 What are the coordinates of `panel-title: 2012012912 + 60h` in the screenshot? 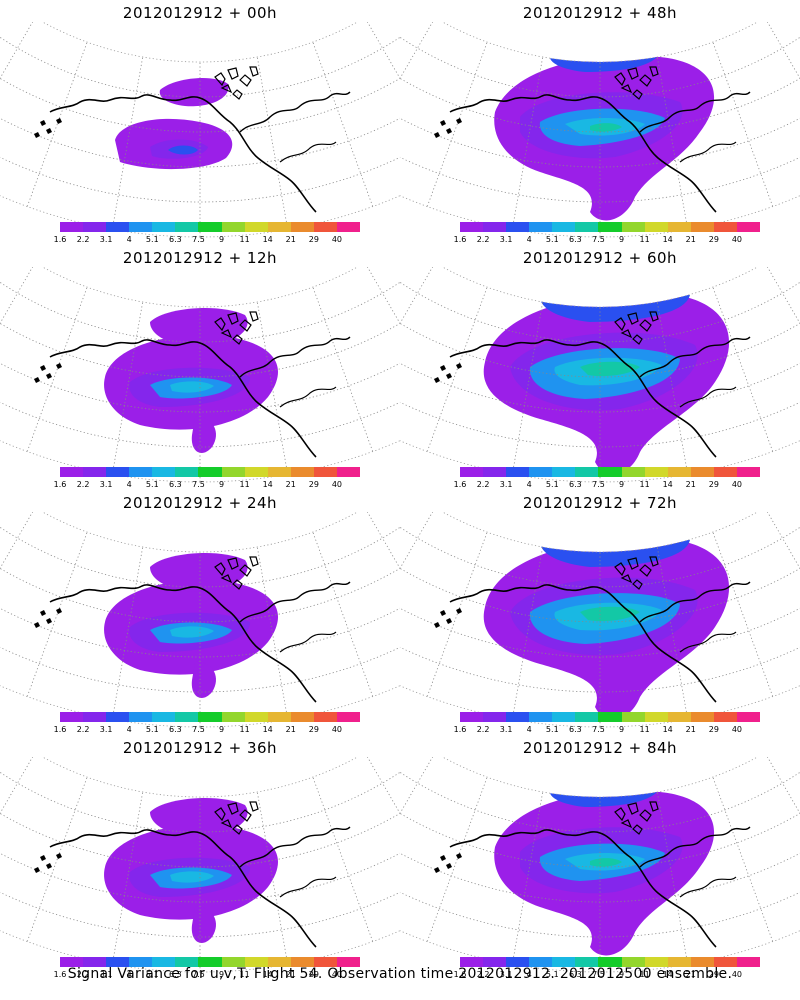 It's located at (600, 258).